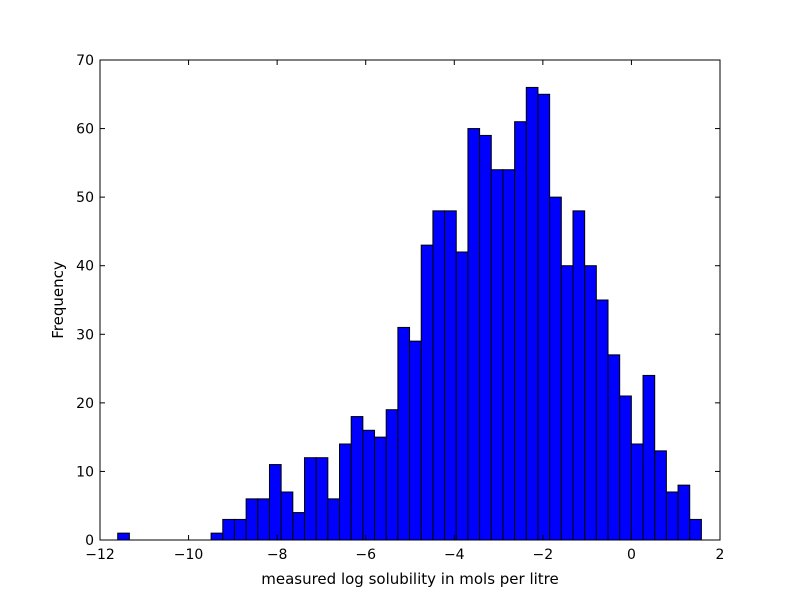 The height and width of the screenshot is (600, 800). What do you see at coordinates (85, 198) in the screenshot?
I see `y-tick-label: 50` at bounding box center [85, 198].